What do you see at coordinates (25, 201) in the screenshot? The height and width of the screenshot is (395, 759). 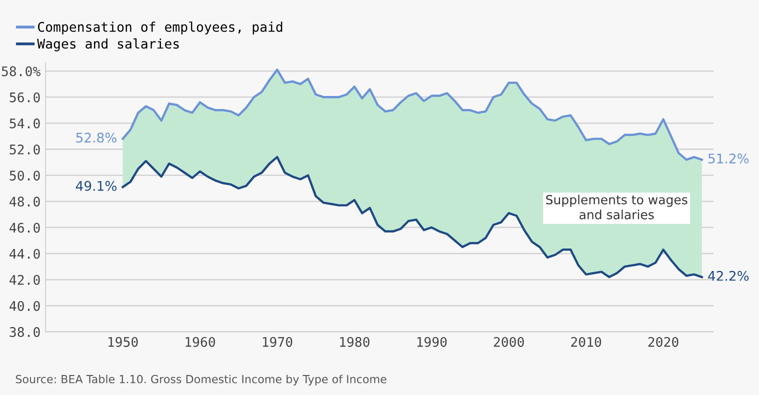 I see `y-tick-label: 48.0` at bounding box center [25, 201].